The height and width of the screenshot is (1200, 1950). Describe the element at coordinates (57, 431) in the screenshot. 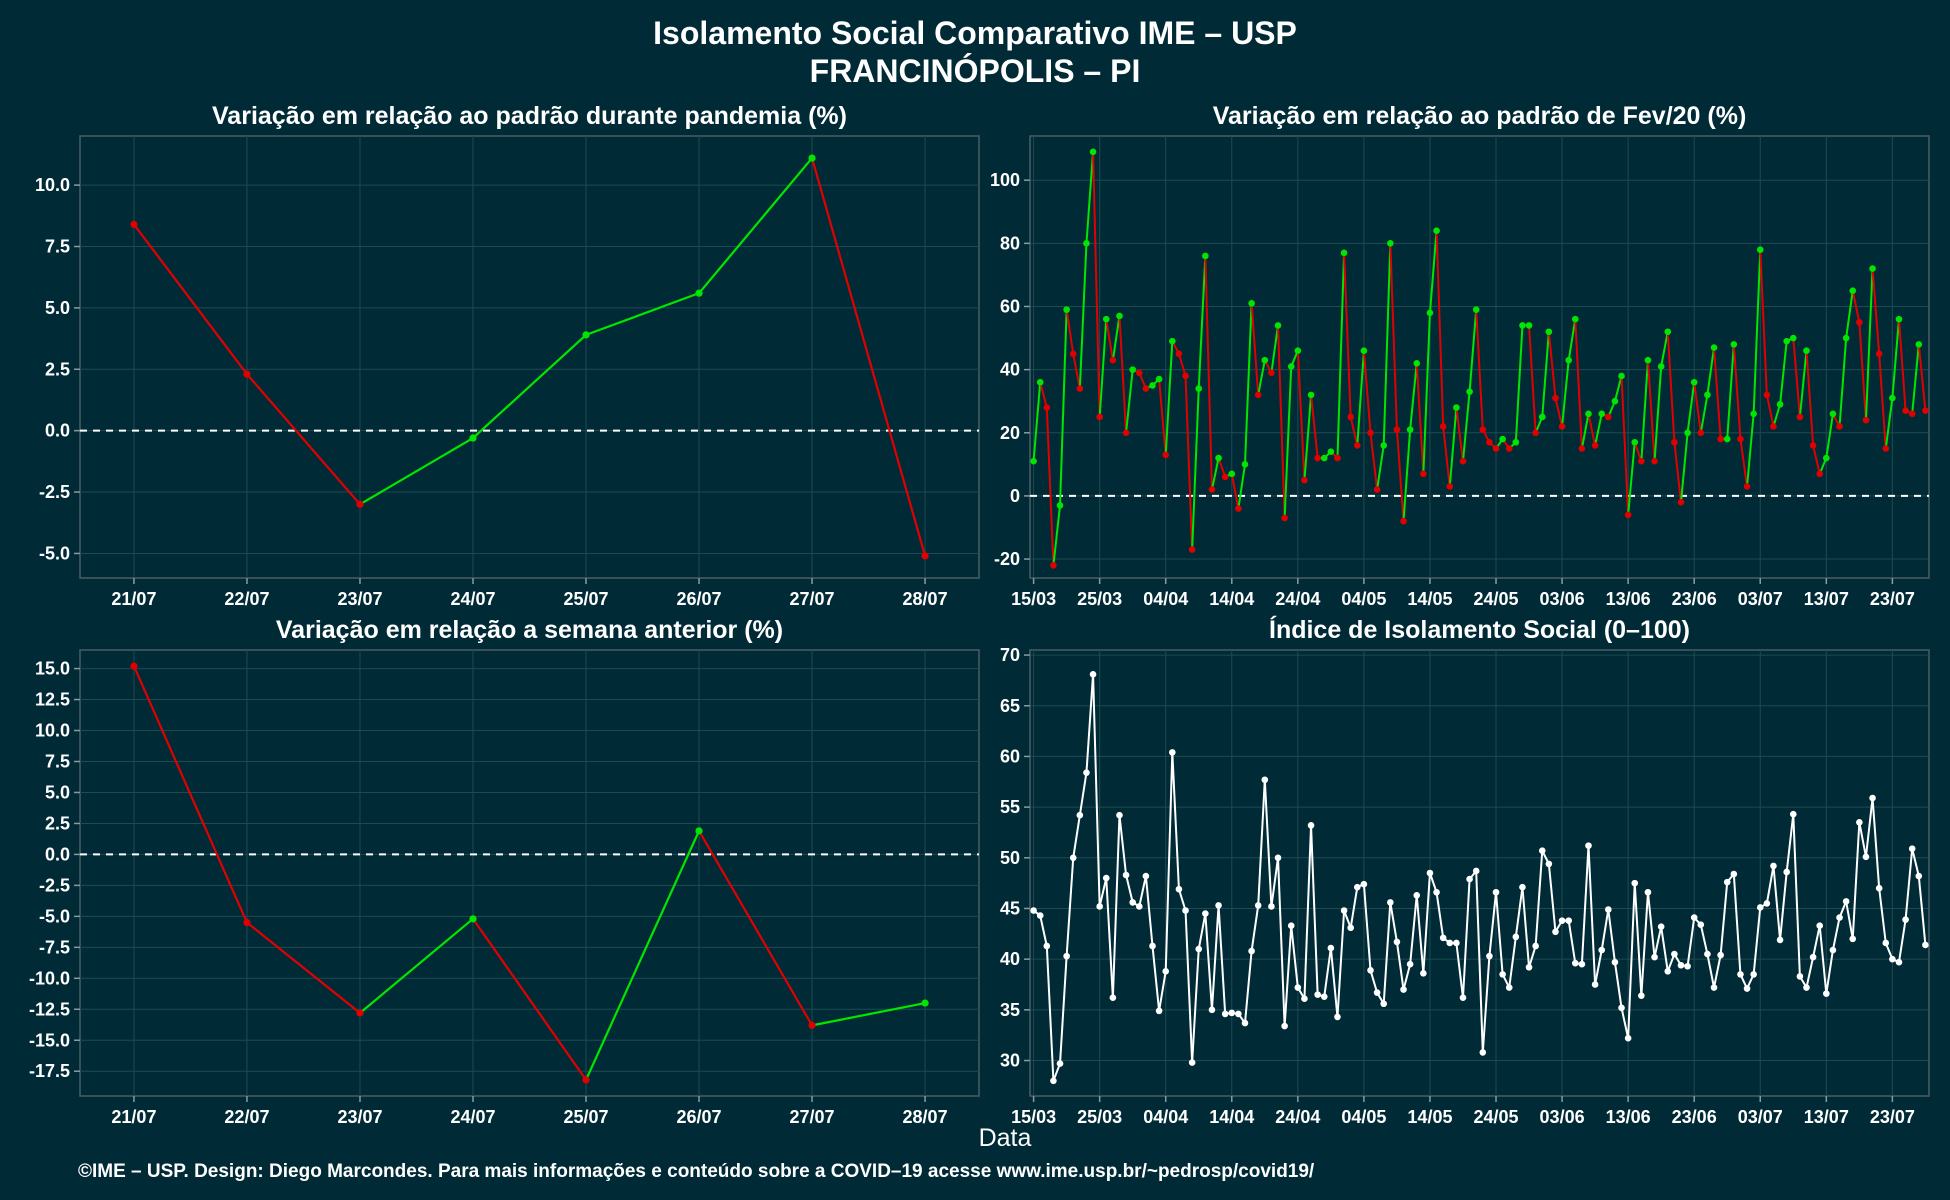

I see `y-tick-label: 0.0` at that location.